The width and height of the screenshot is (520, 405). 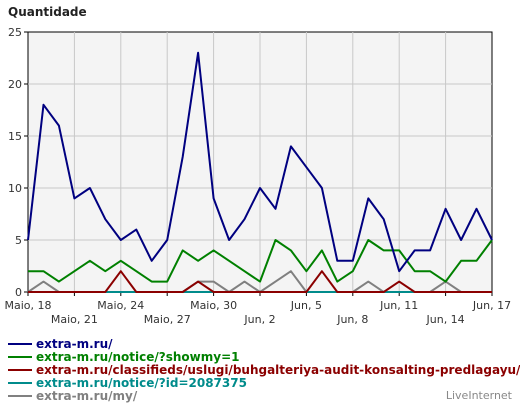 I want to click on y-tick-label: 15, so click(x=15, y=136).